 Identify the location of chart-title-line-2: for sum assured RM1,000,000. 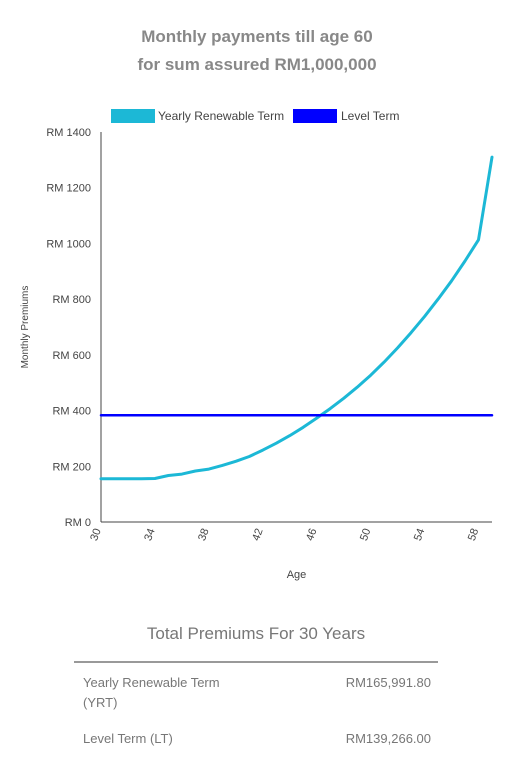
(257, 64).